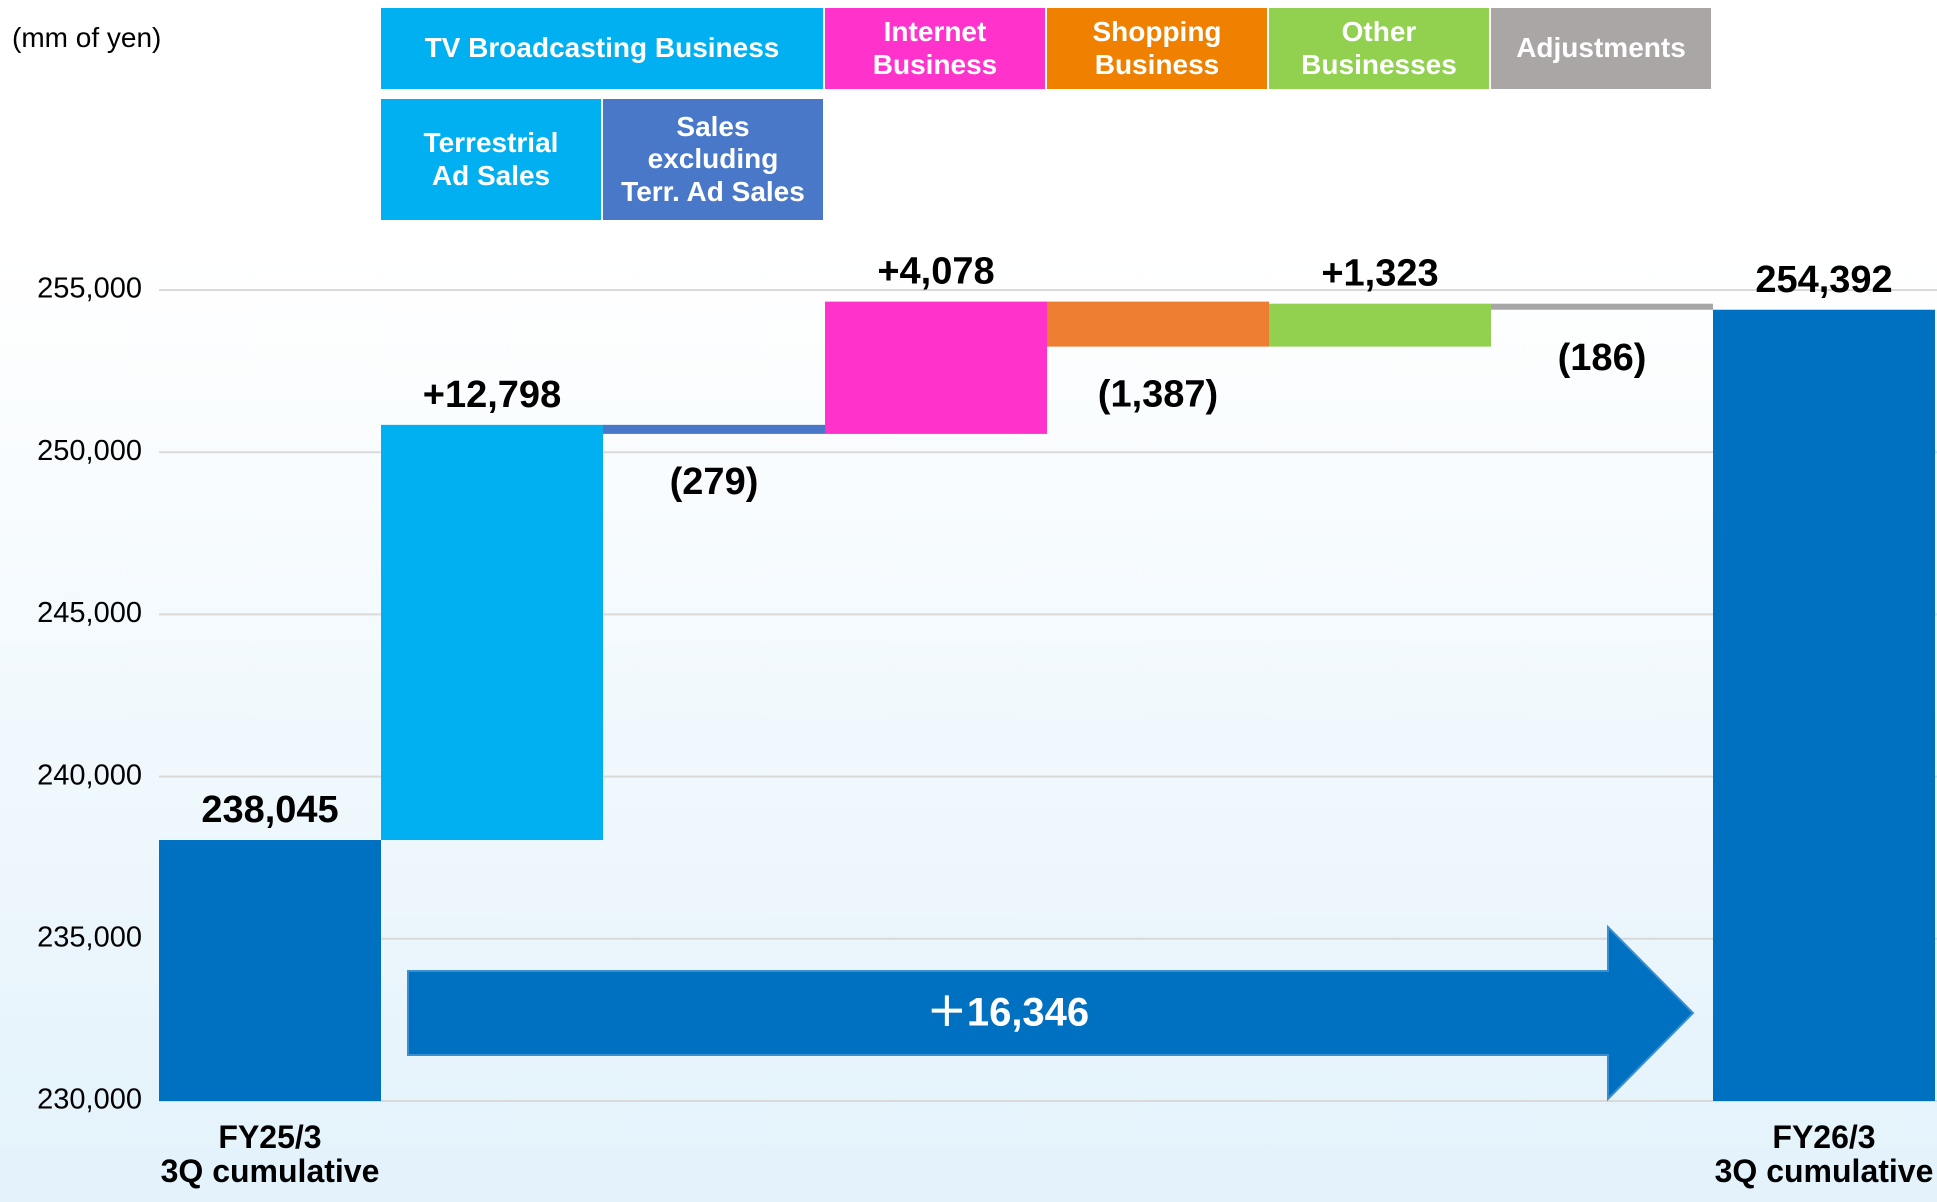 This screenshot has height=1202, width=1937. Describe the element at coordinates (492, 395) in the screenshot. I see `value-label: +12,798` at that location.